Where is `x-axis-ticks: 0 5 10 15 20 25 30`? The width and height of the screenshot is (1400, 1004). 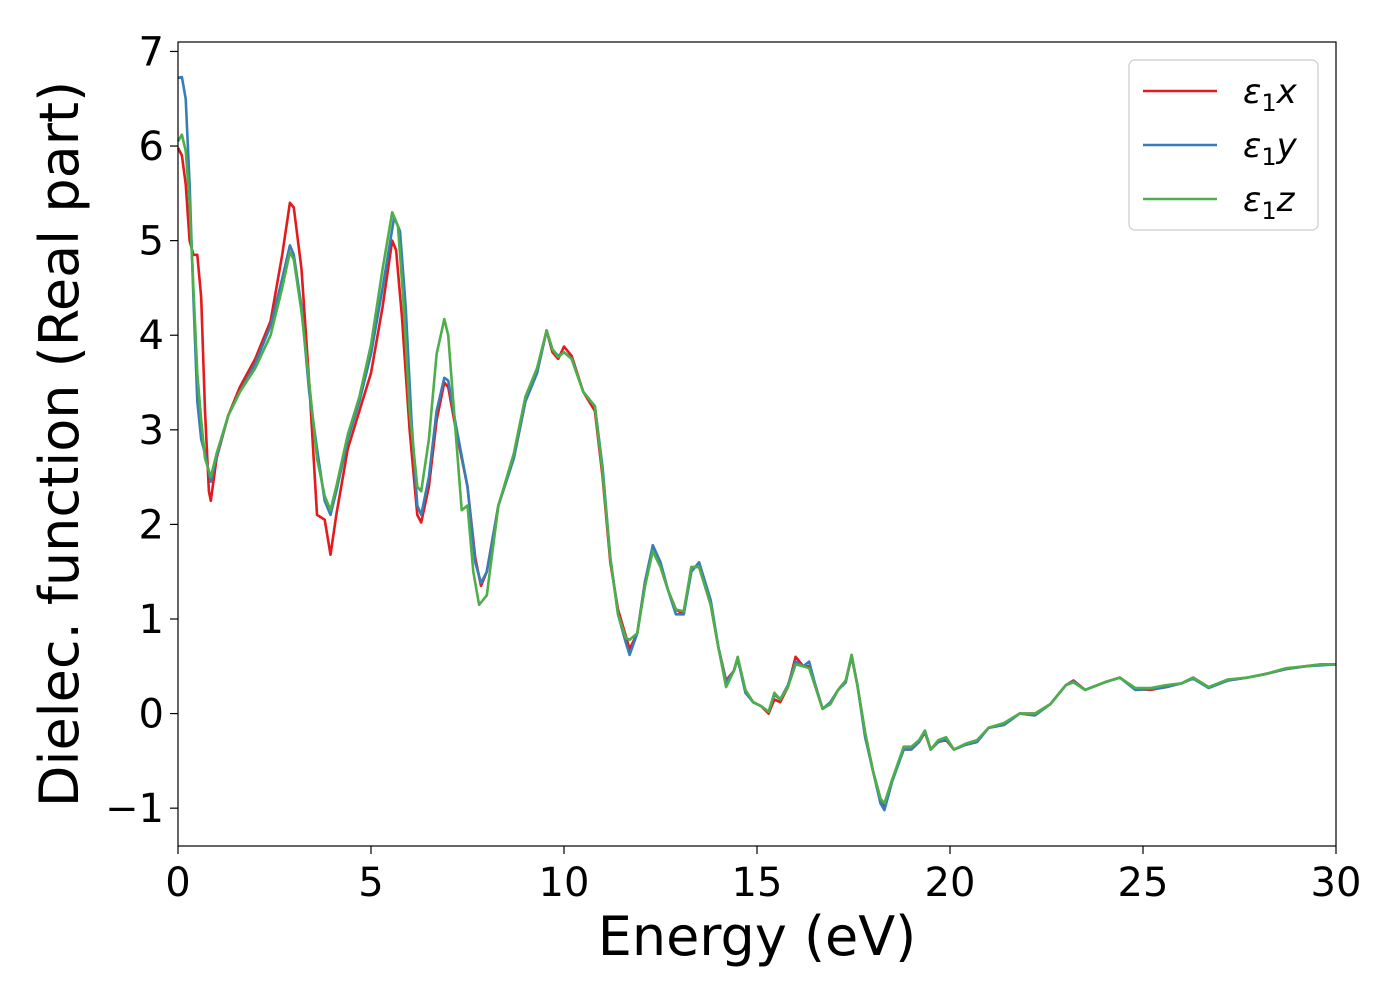 x-axis-ticks: 0 5 10 15 20 25 30 is located at coordinates (763, 876).